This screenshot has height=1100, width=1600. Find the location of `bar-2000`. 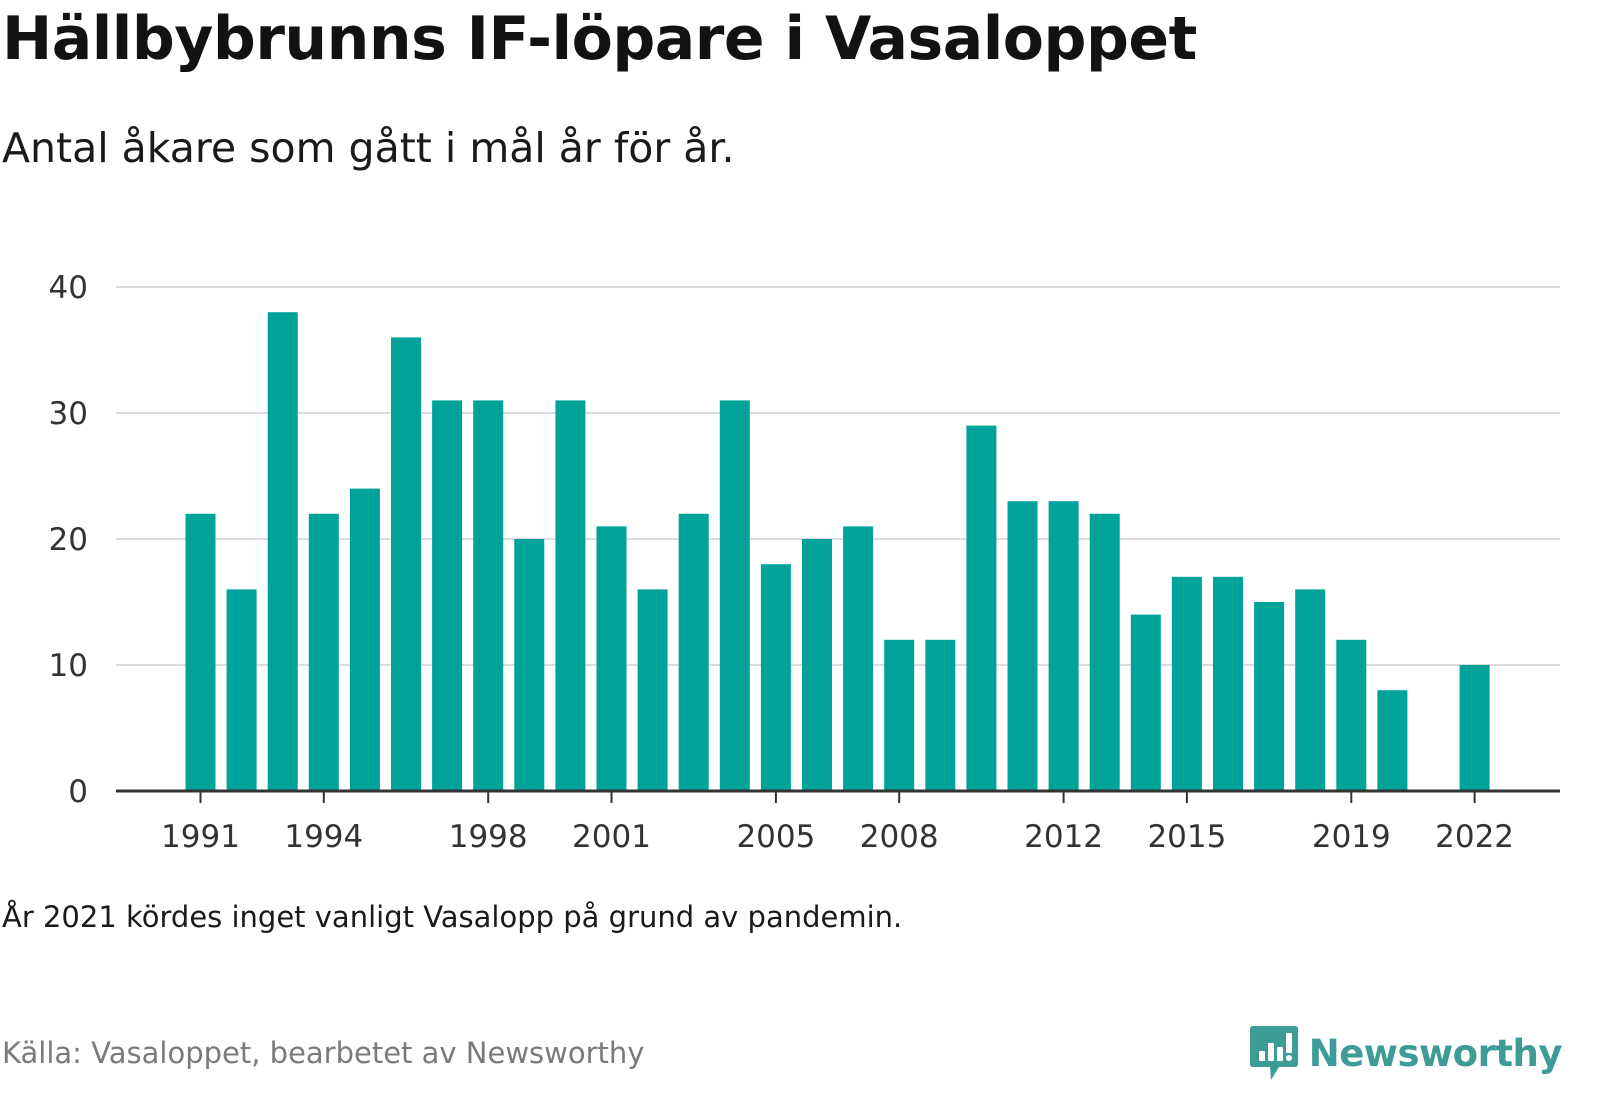

bar-2000 is located at coordinates (570, 595).